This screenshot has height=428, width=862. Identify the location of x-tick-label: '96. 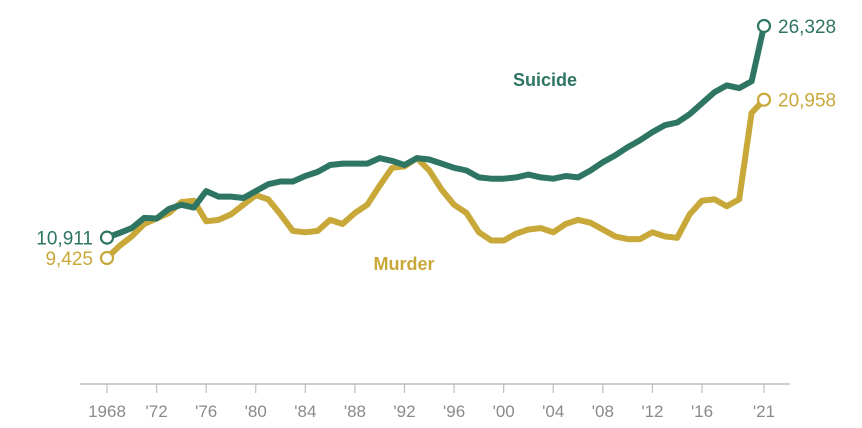
(454, 411).